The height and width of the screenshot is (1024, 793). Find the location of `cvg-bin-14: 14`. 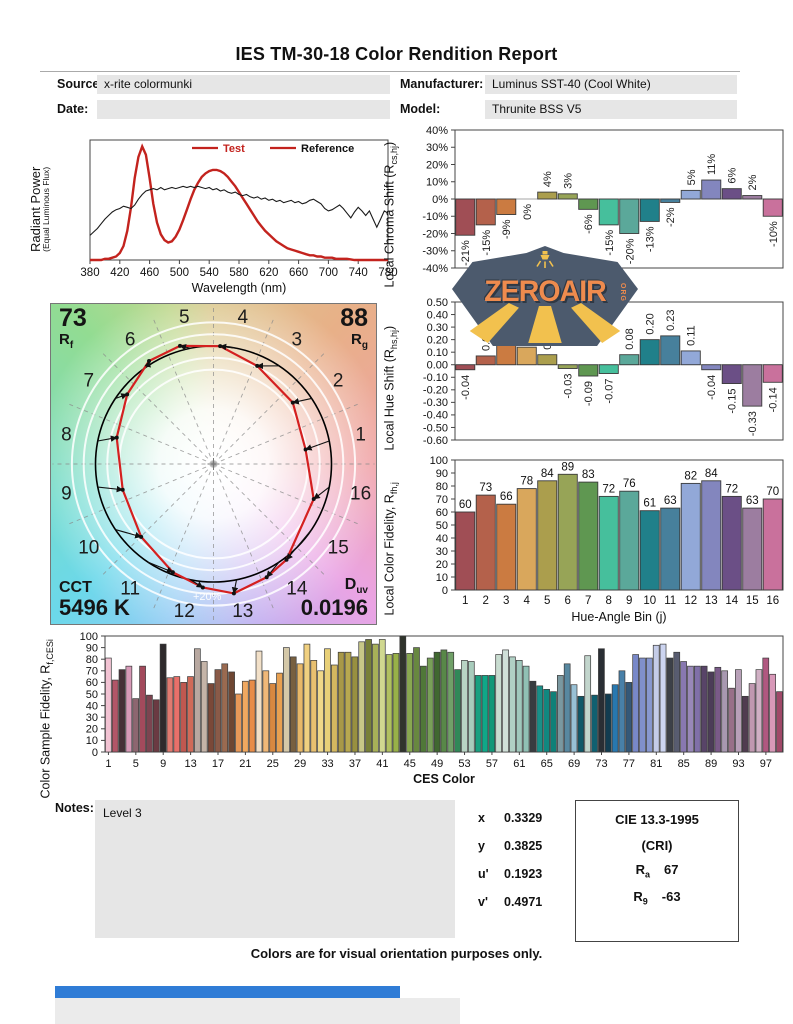

cvg-bin-14: 14 is located at coordinates (297, 589).